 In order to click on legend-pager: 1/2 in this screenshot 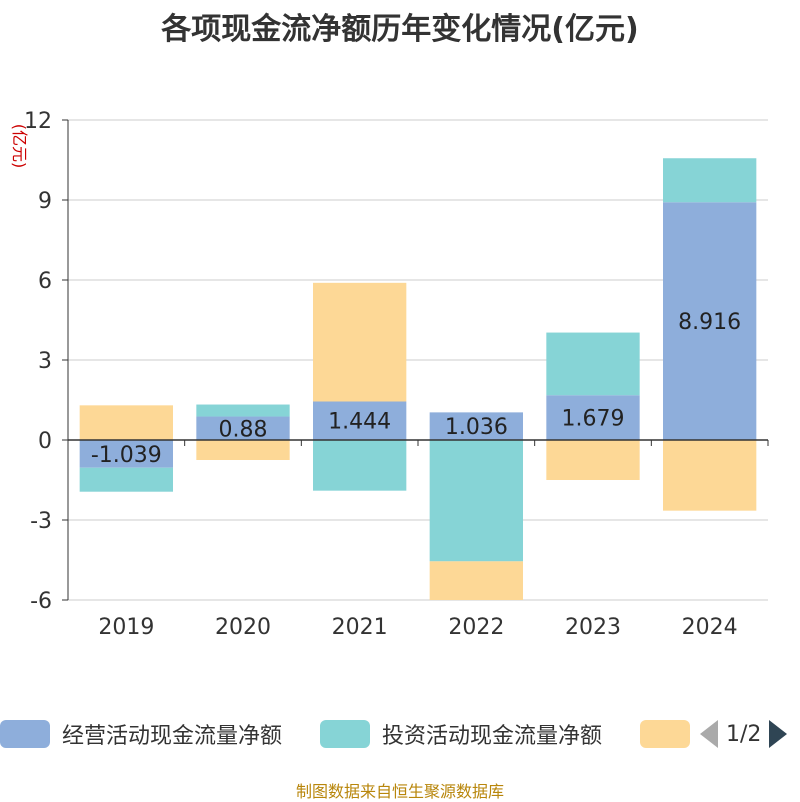, I will do `click(744, 734)`.